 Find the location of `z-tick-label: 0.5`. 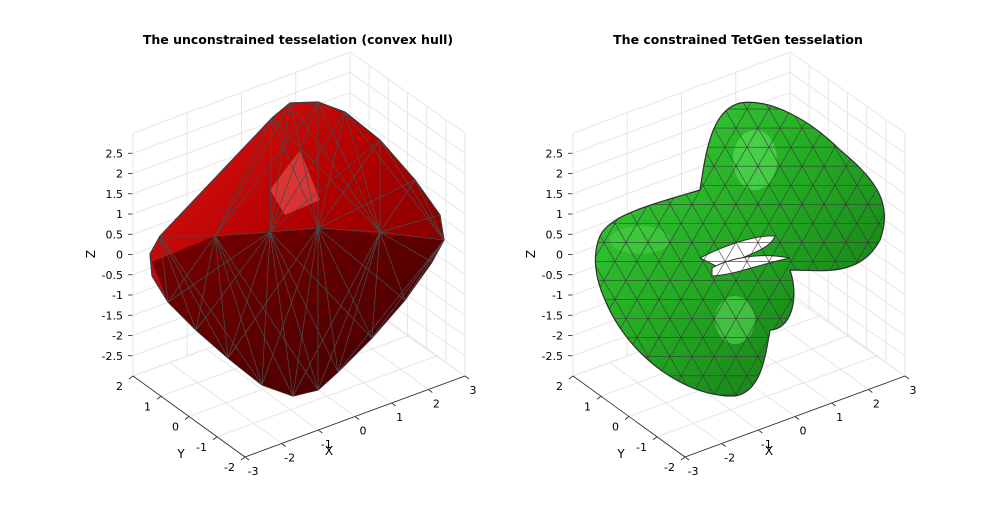

z-tick-label: 0.5 is located at coordinates (115, 234).